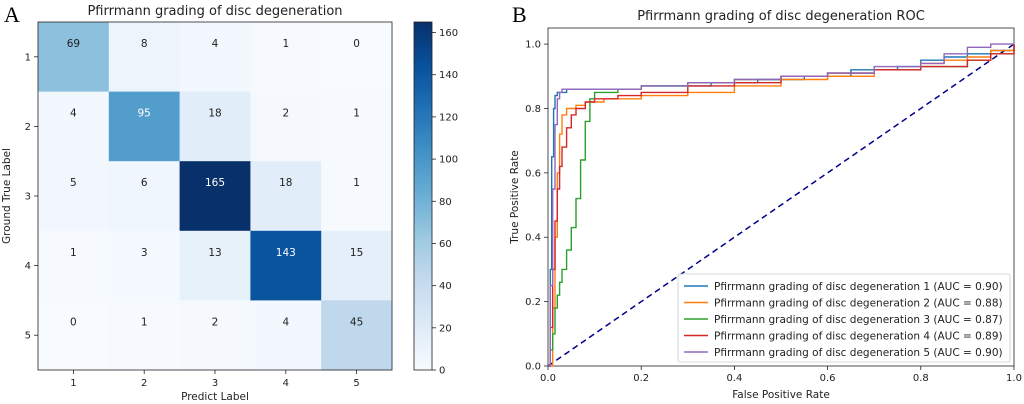 The height and width of the screenshot is (404, 1024). What do you see at coordinates (533, 367) in the screenshot?
I see `roc-ytick-label: 0.0` at bounding box center [533, 367].